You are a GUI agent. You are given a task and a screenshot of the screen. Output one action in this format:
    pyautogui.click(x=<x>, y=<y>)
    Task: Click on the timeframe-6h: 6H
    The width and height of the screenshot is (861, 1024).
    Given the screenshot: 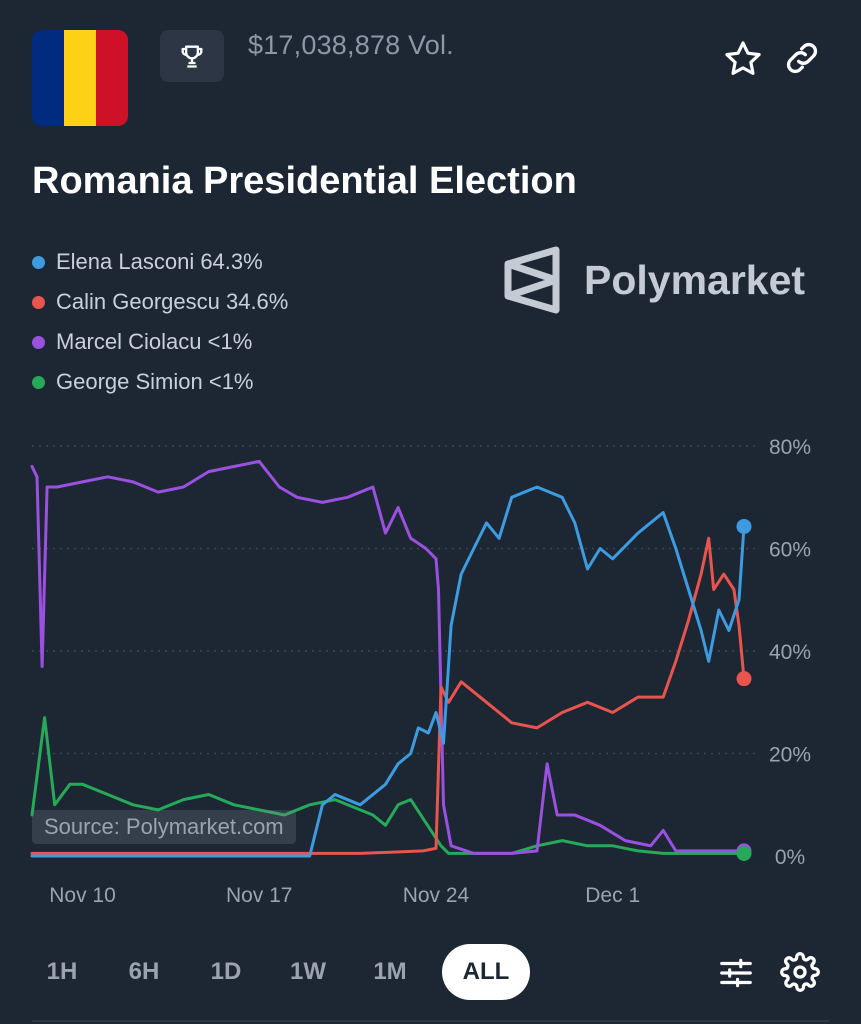 What is the action you would take?
    pyautogui.click(x=144, y=971)
    